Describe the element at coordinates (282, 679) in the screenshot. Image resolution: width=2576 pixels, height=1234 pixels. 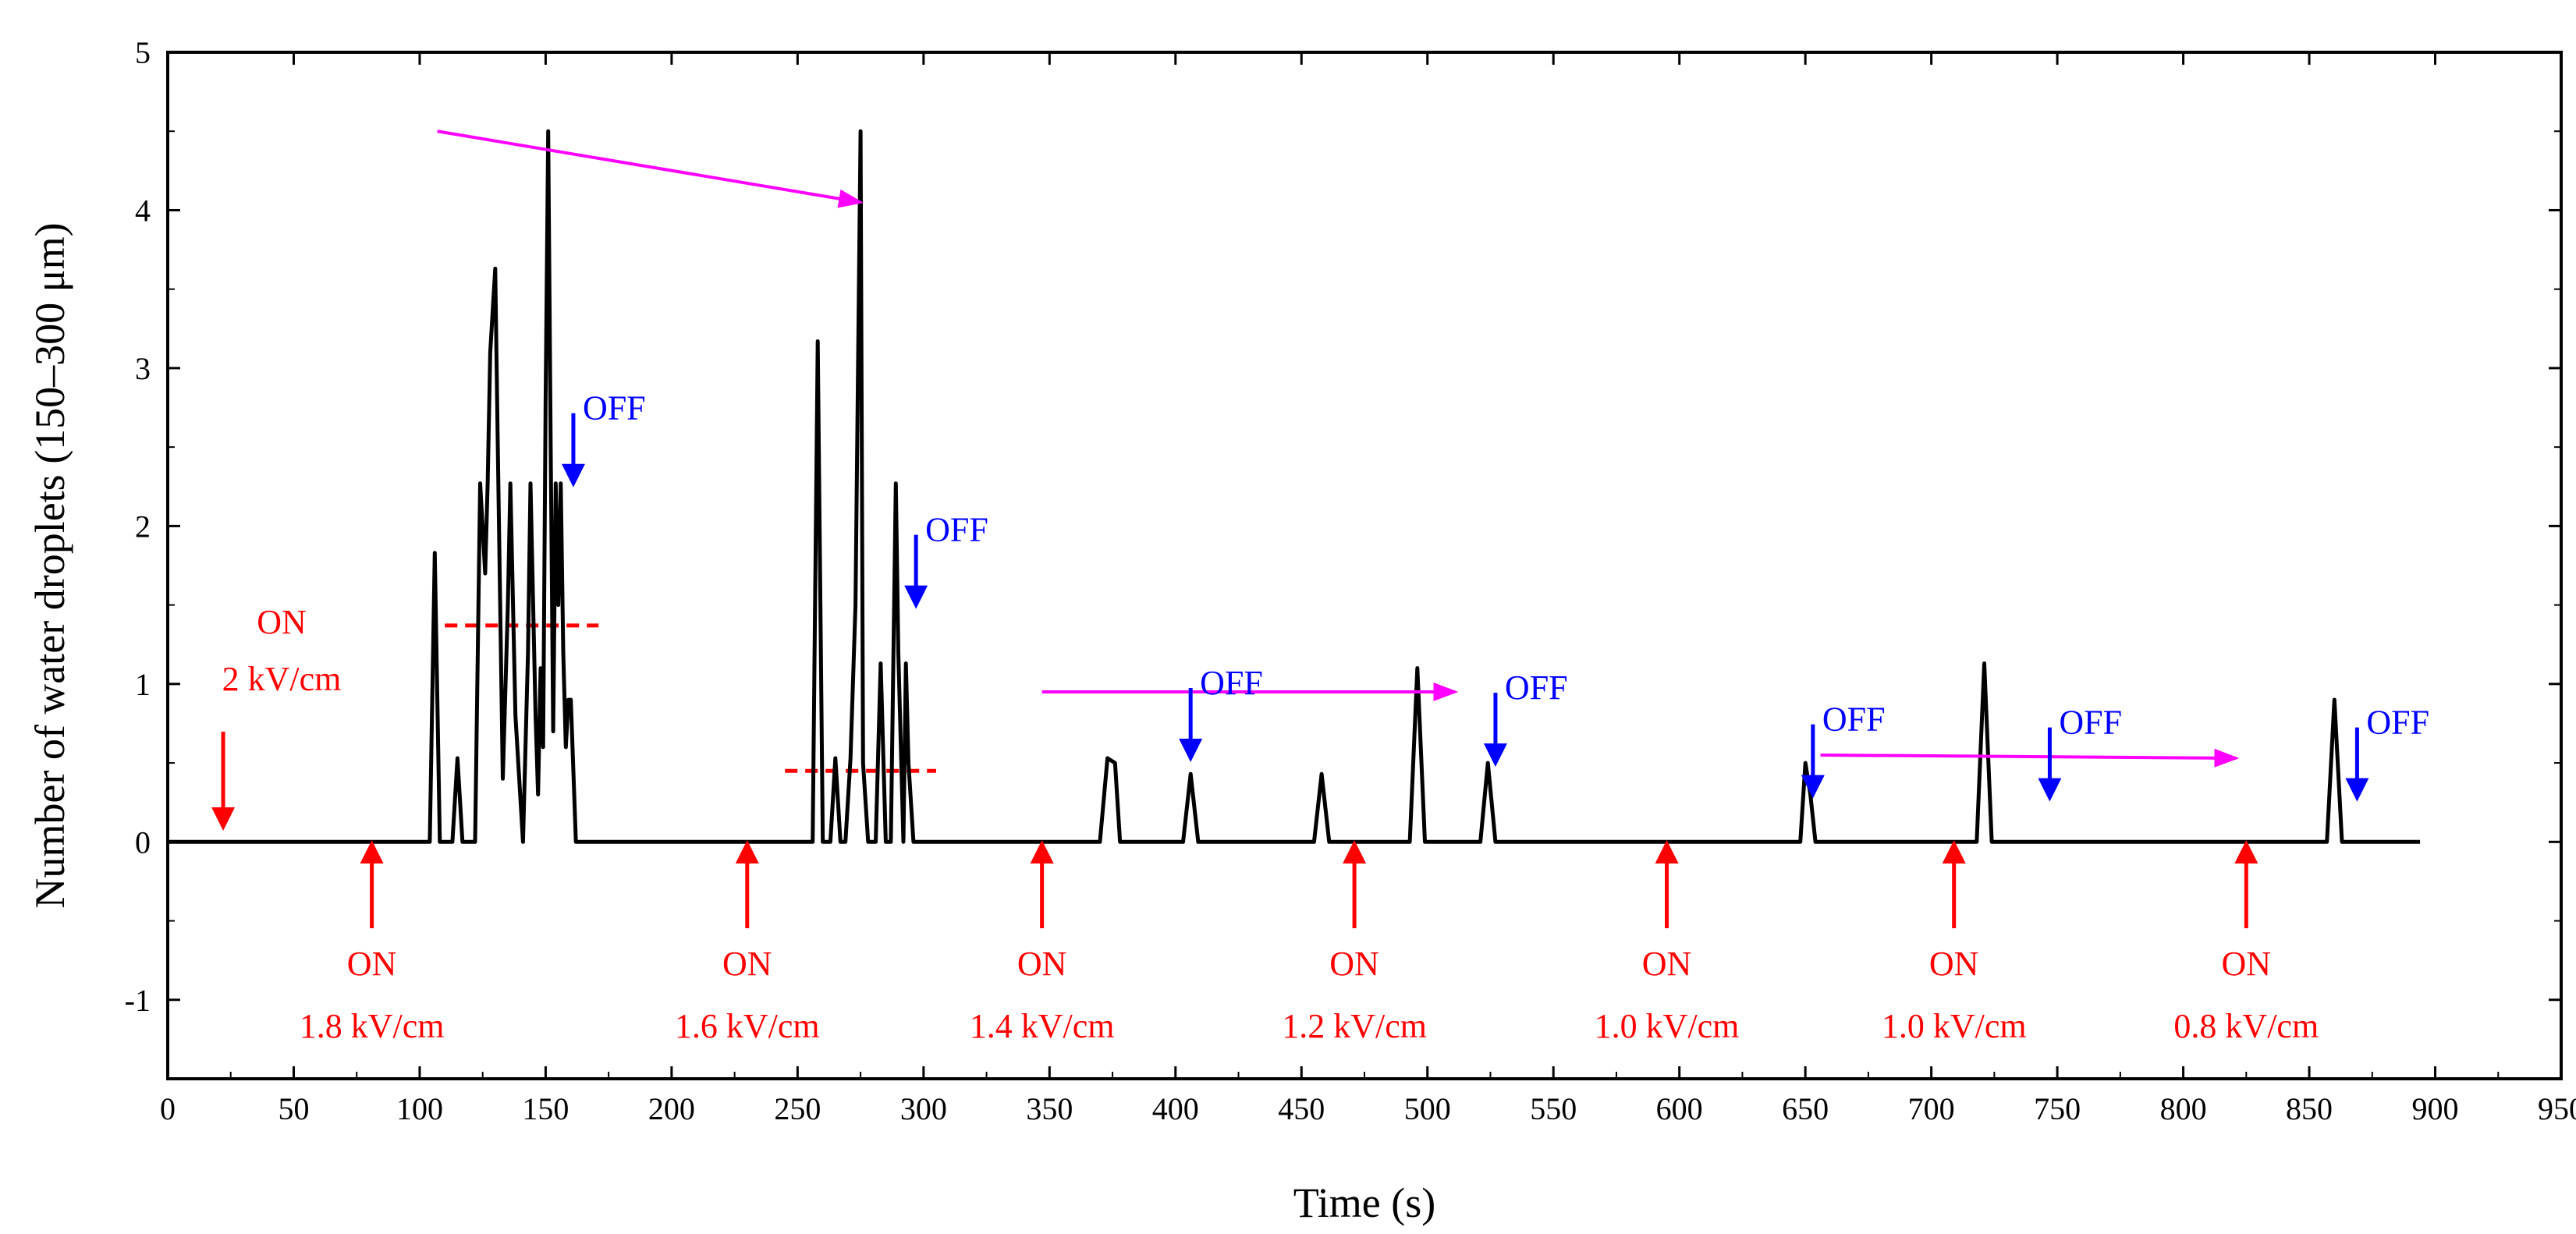
I see `on-field-label: 2 kV/cm` at that location.